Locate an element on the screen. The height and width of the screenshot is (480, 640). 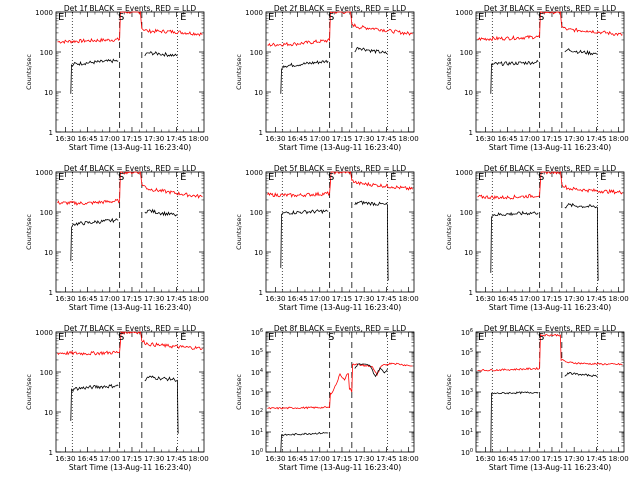
panel-title: Det 1f BLACK = Events, RED = LLD is located at coordinates (130, 8).